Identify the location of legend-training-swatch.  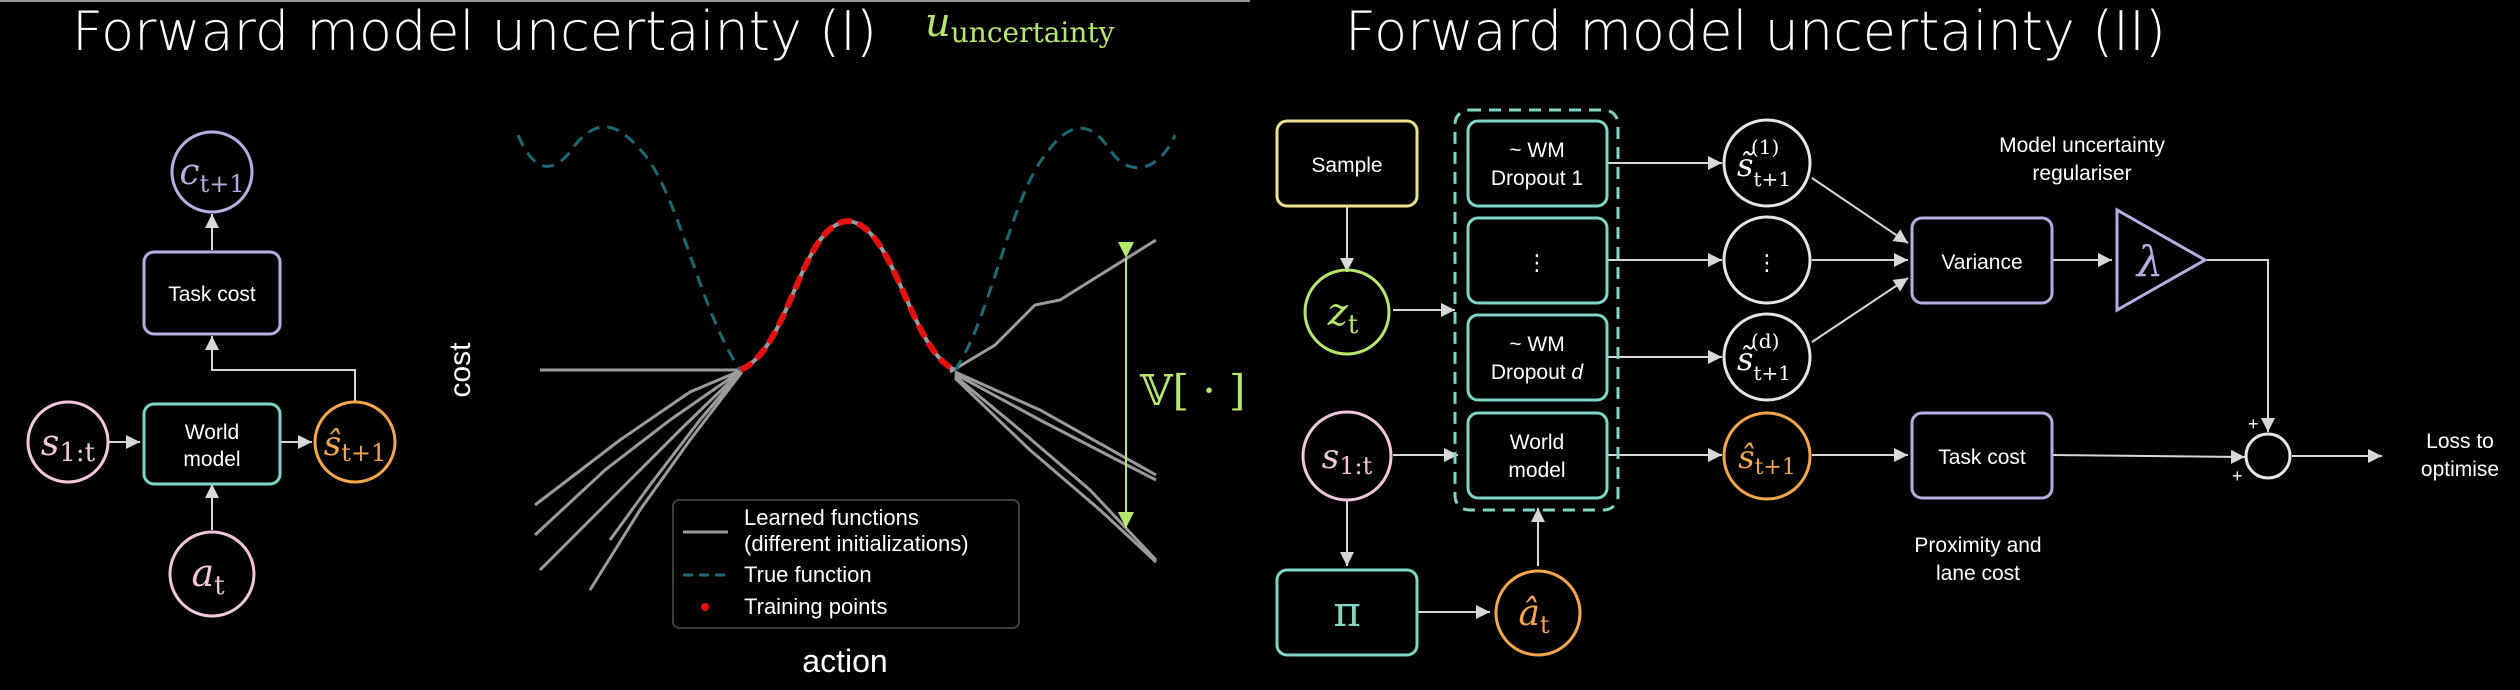
(705, 607).